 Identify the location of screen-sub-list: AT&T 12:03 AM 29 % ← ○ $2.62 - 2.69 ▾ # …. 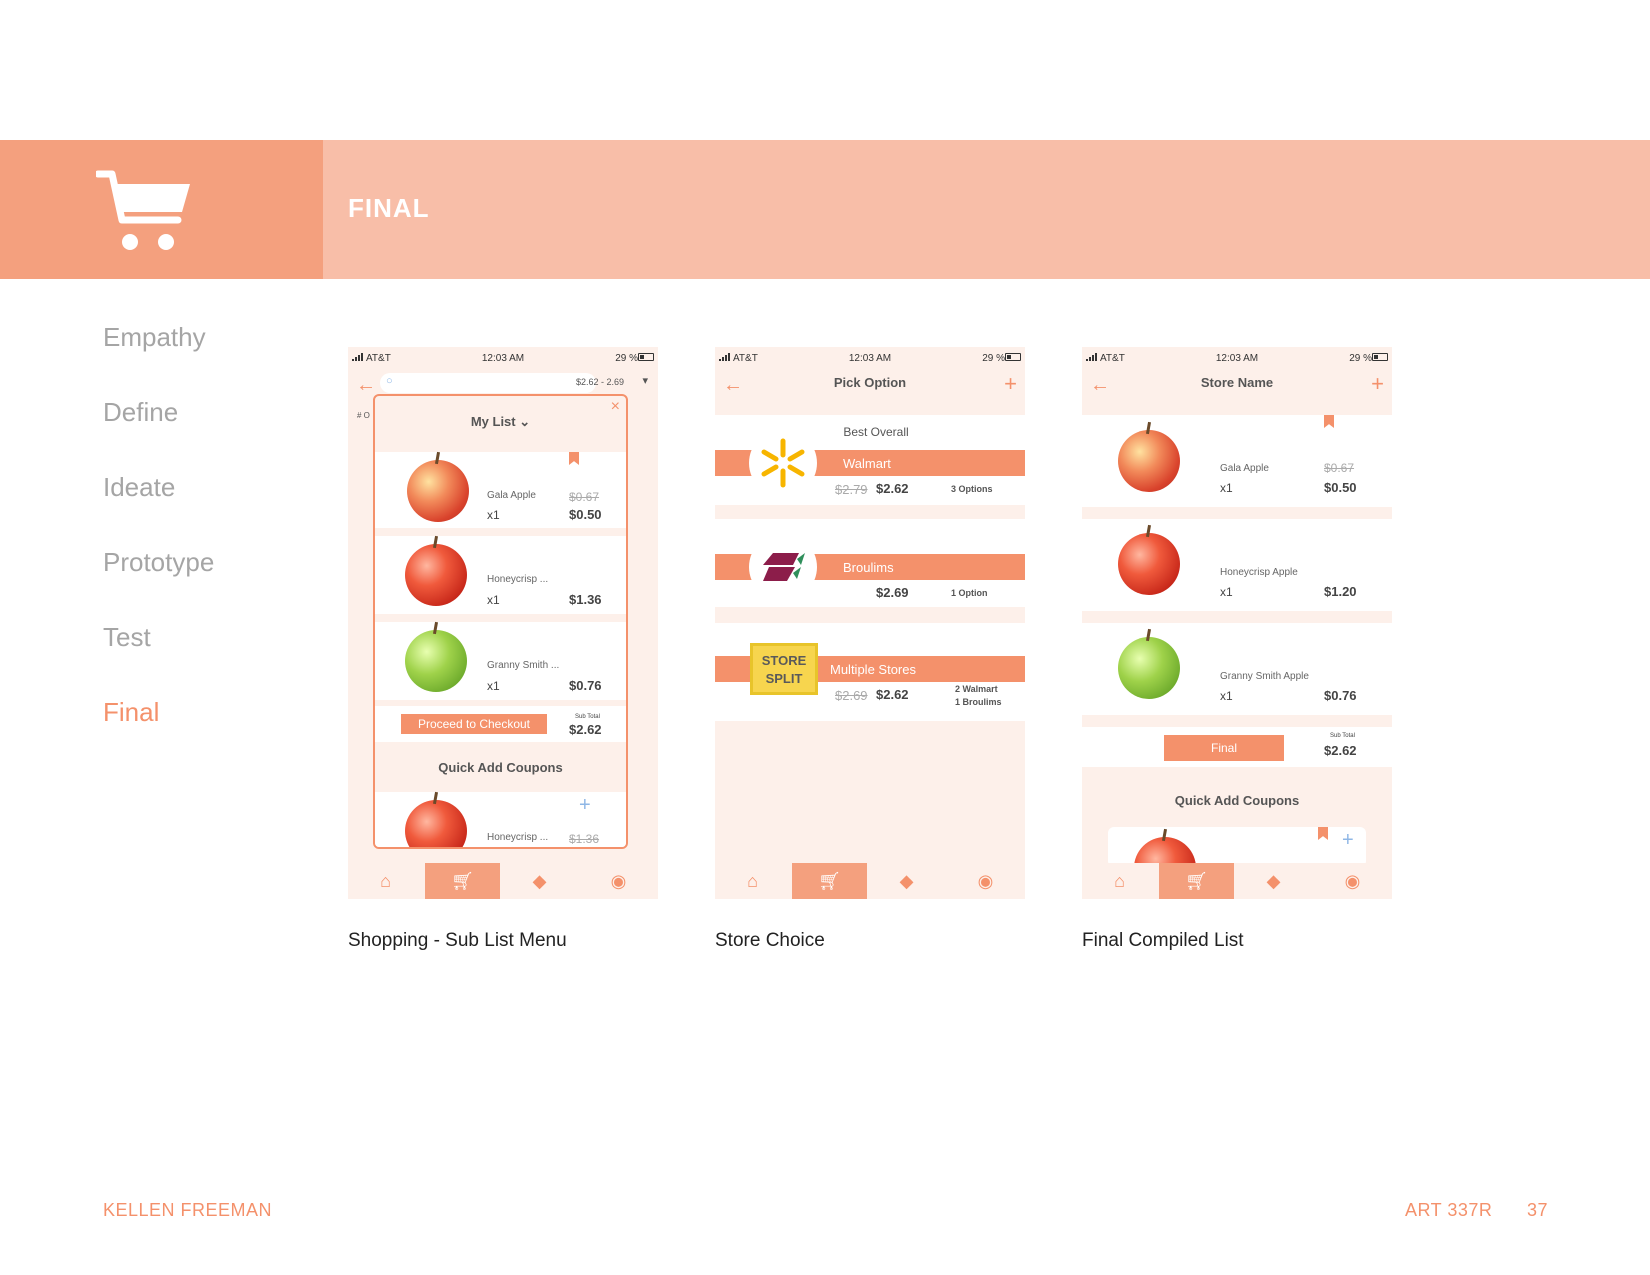
(503, 623).